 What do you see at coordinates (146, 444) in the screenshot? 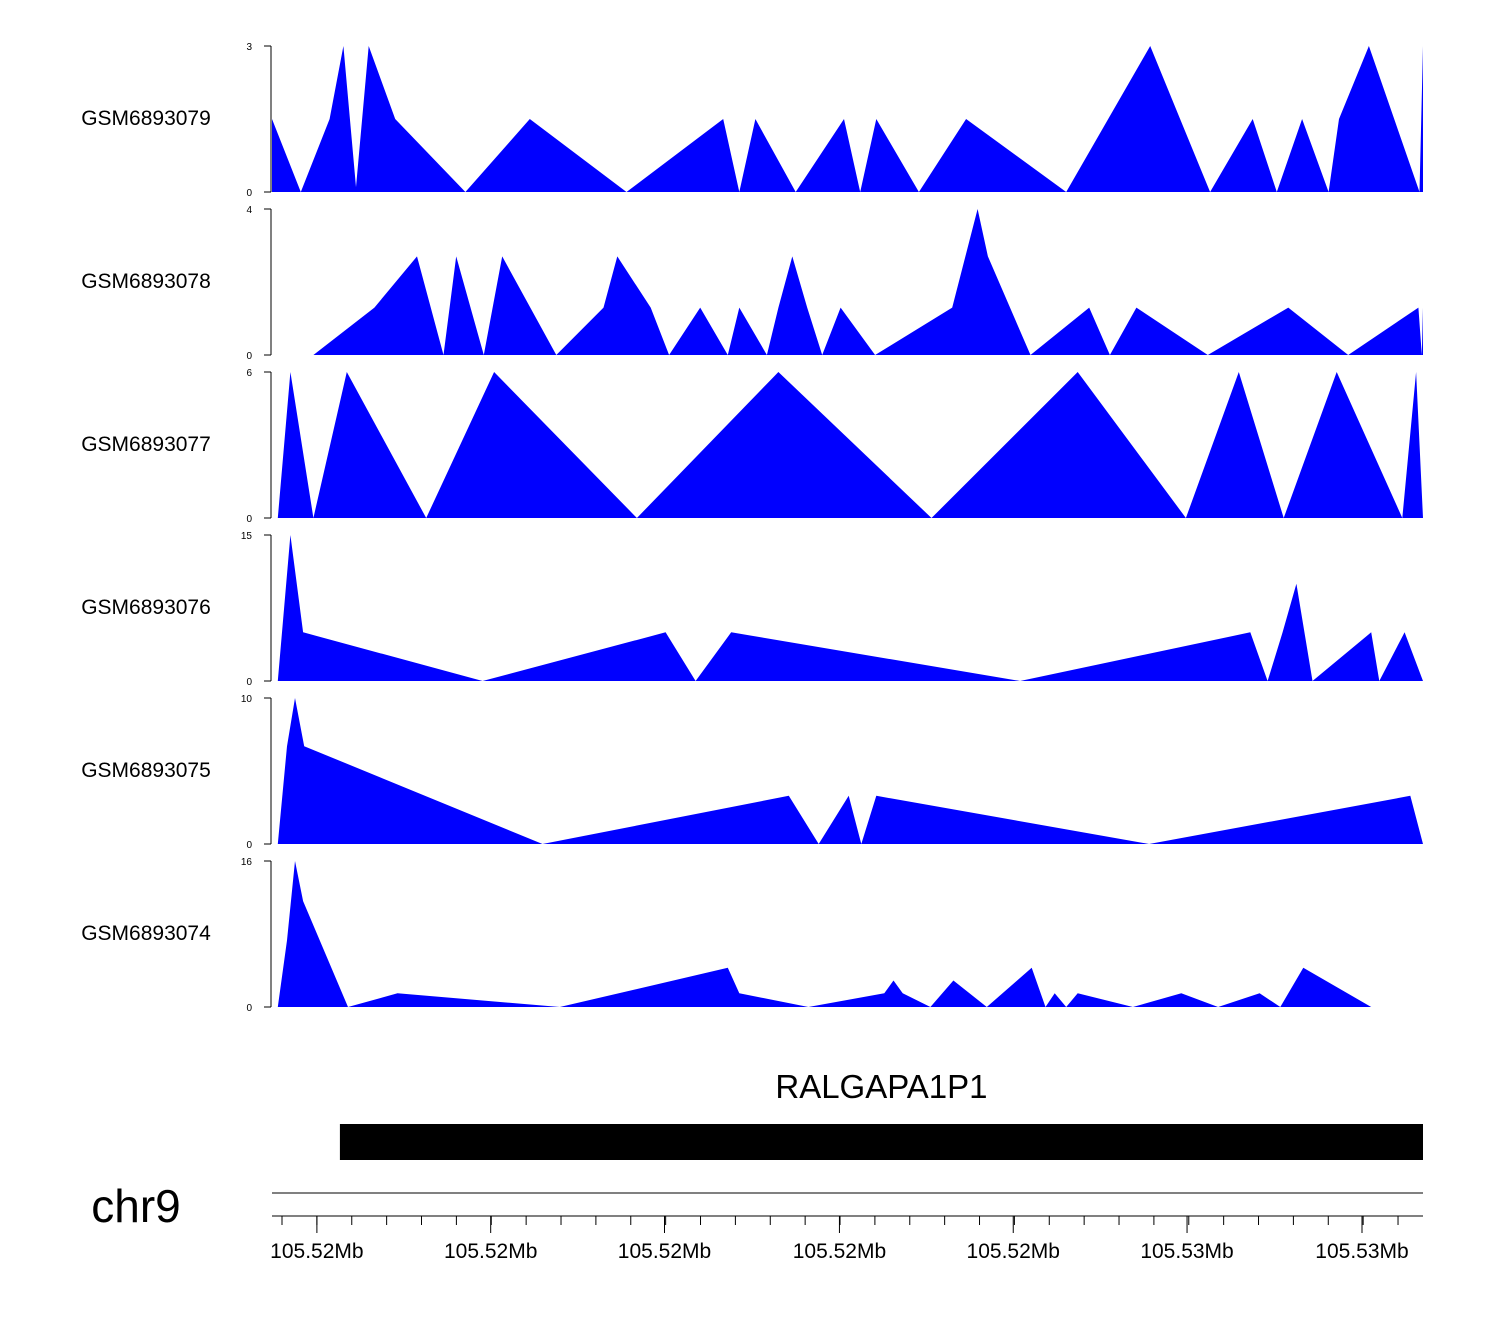
I see `track-label: GSM6893077` at bounding box center [146, 444].